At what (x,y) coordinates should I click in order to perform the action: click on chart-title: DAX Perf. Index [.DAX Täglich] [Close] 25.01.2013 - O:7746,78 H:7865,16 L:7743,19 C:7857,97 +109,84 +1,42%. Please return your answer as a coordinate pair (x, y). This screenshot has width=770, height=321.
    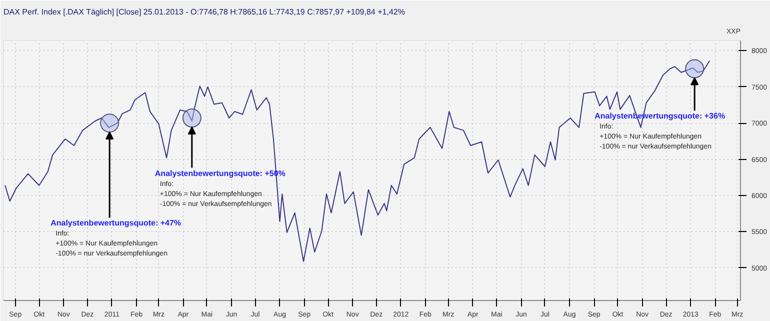
    Looking at the image, I should click on (204, 12).